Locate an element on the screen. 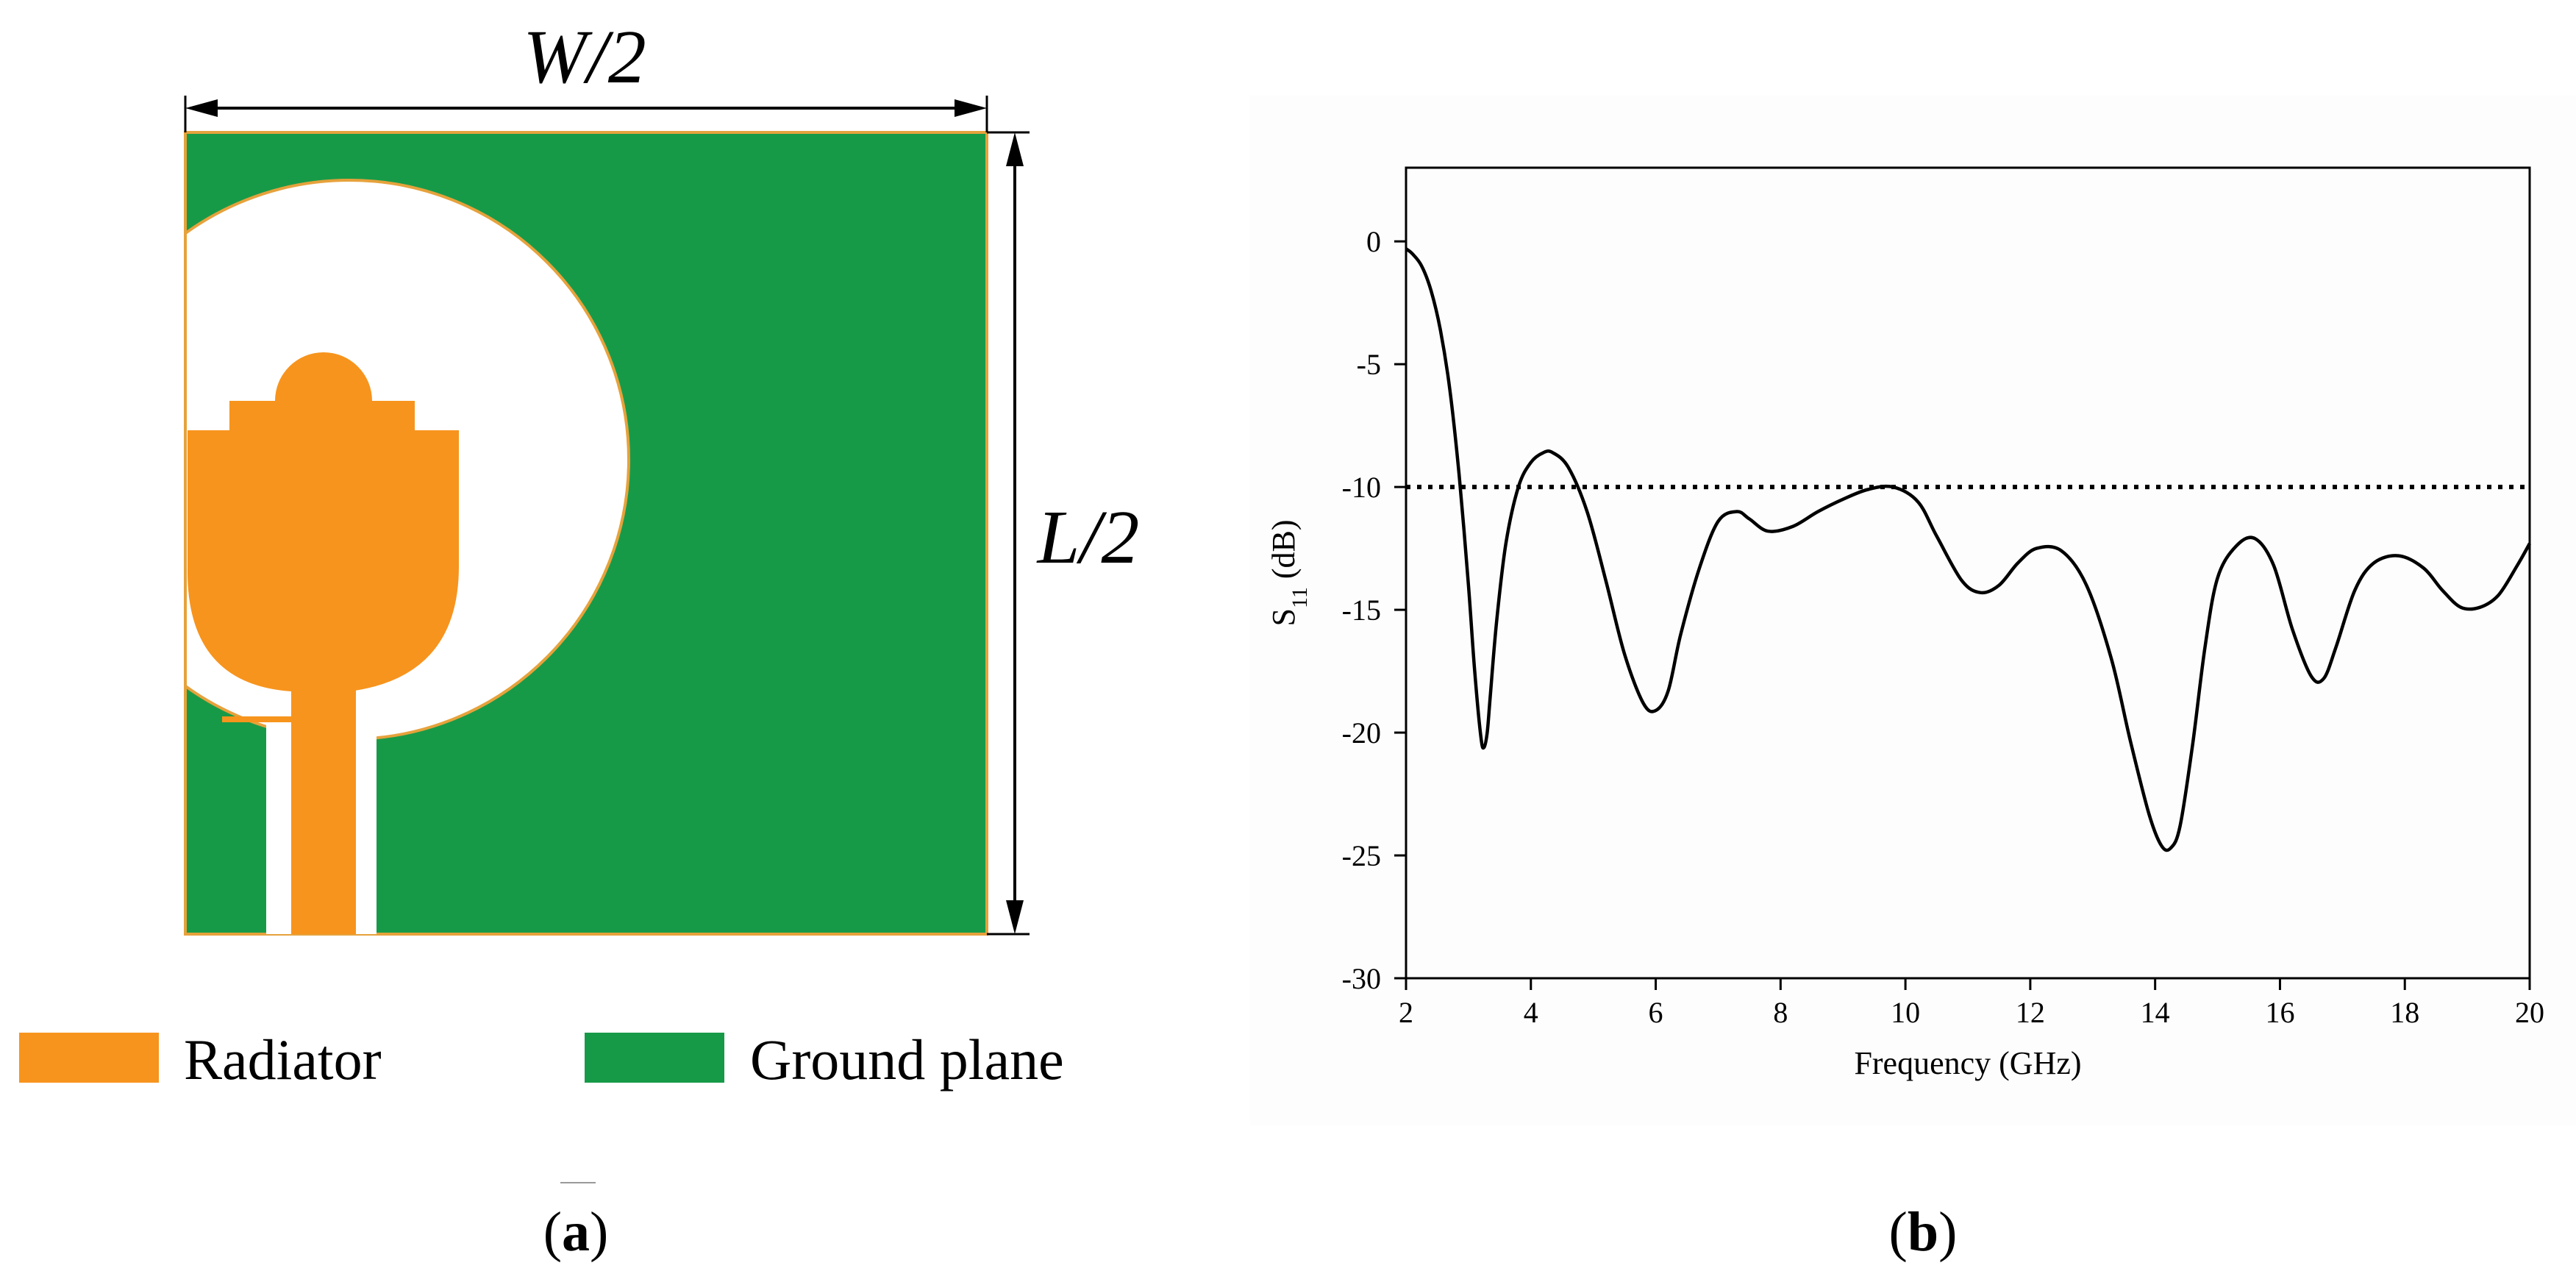 The width and height of the screenshot is (2576, 1282). width-dimension: W/2 is located at coordinates (586, 73).